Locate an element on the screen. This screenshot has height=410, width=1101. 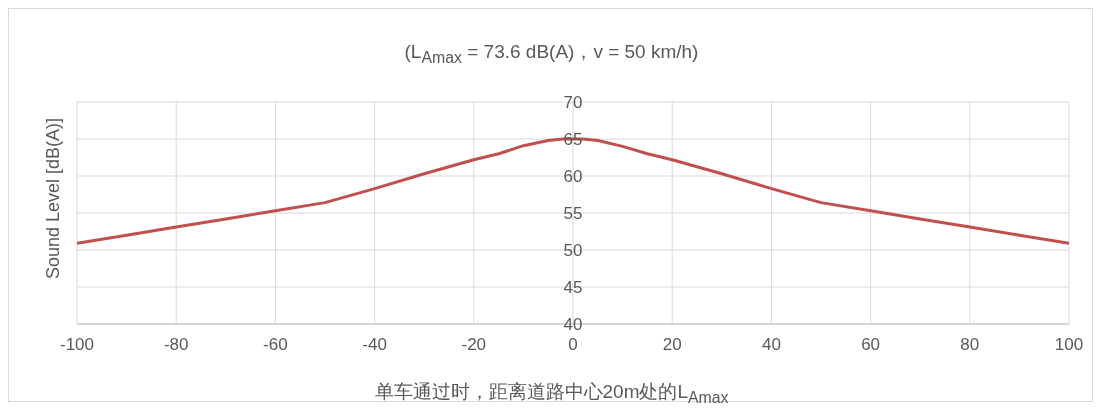
x-tick-label: -60 is located at coordinates (275, 345).